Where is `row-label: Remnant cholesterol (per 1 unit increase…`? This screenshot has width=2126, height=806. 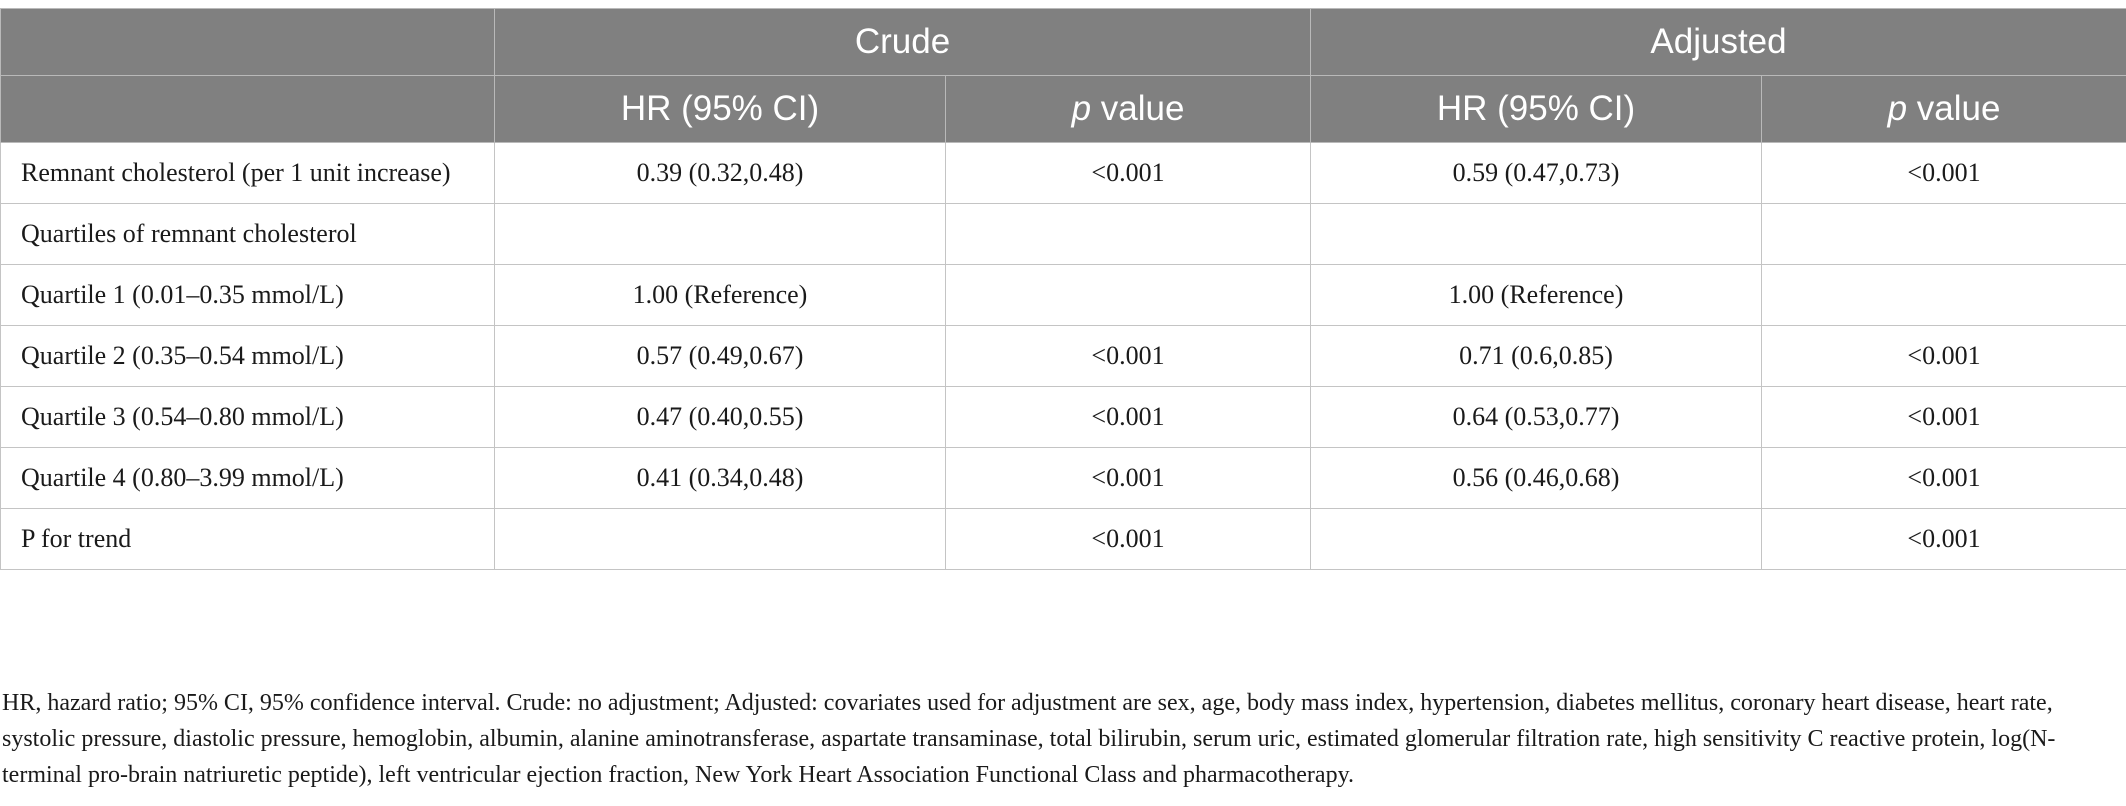
row-label: Remnant cholesterol (per 1 unit increase… is located at coordinates (247, 173).